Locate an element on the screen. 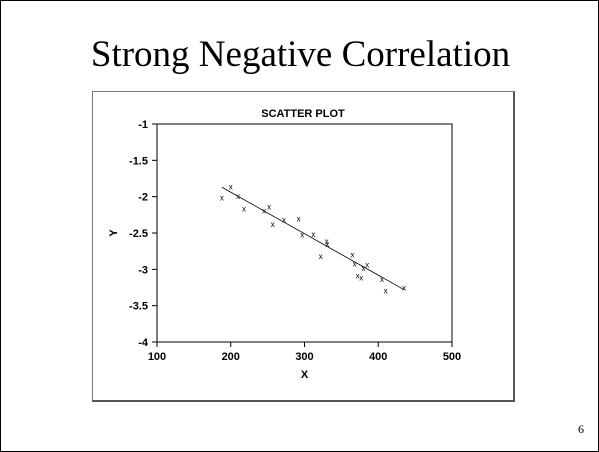  y-tick-label: -4 is located at coordinates (143, 343).